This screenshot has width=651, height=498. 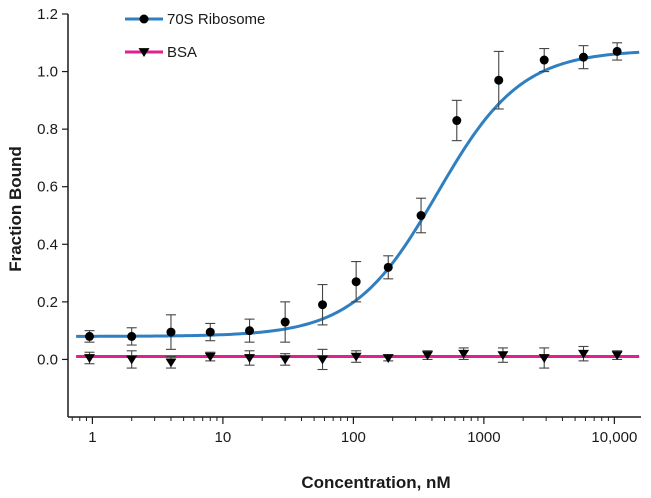 What do you see at coordinates (223, 437) in the screenshot?
I see `x-tick-label: 10` at bounding box center [223, 437].